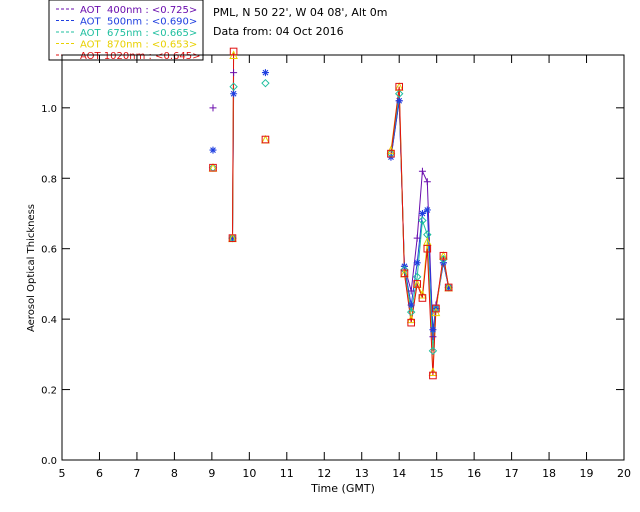 The height and width of the screenshot is (512, 640). Describe the element at coordinates (138, 22) in the screenshot. I see `legend-entry: AOT 500nm : <0.690>` at that location.